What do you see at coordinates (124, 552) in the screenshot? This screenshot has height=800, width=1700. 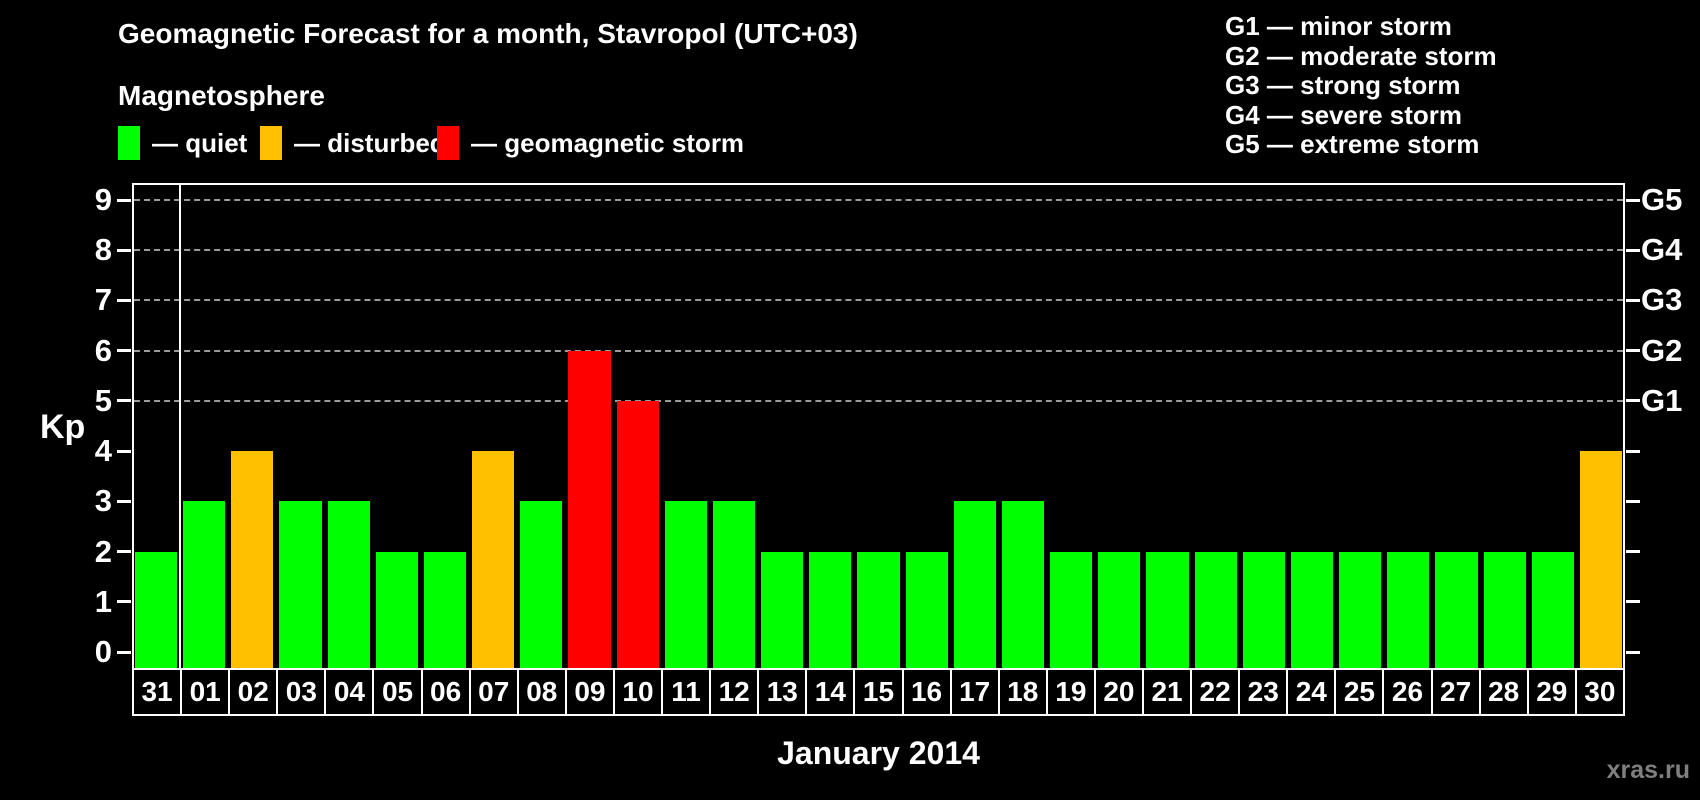 I see `left-tick-kp2` at bounding box center [124, 552].